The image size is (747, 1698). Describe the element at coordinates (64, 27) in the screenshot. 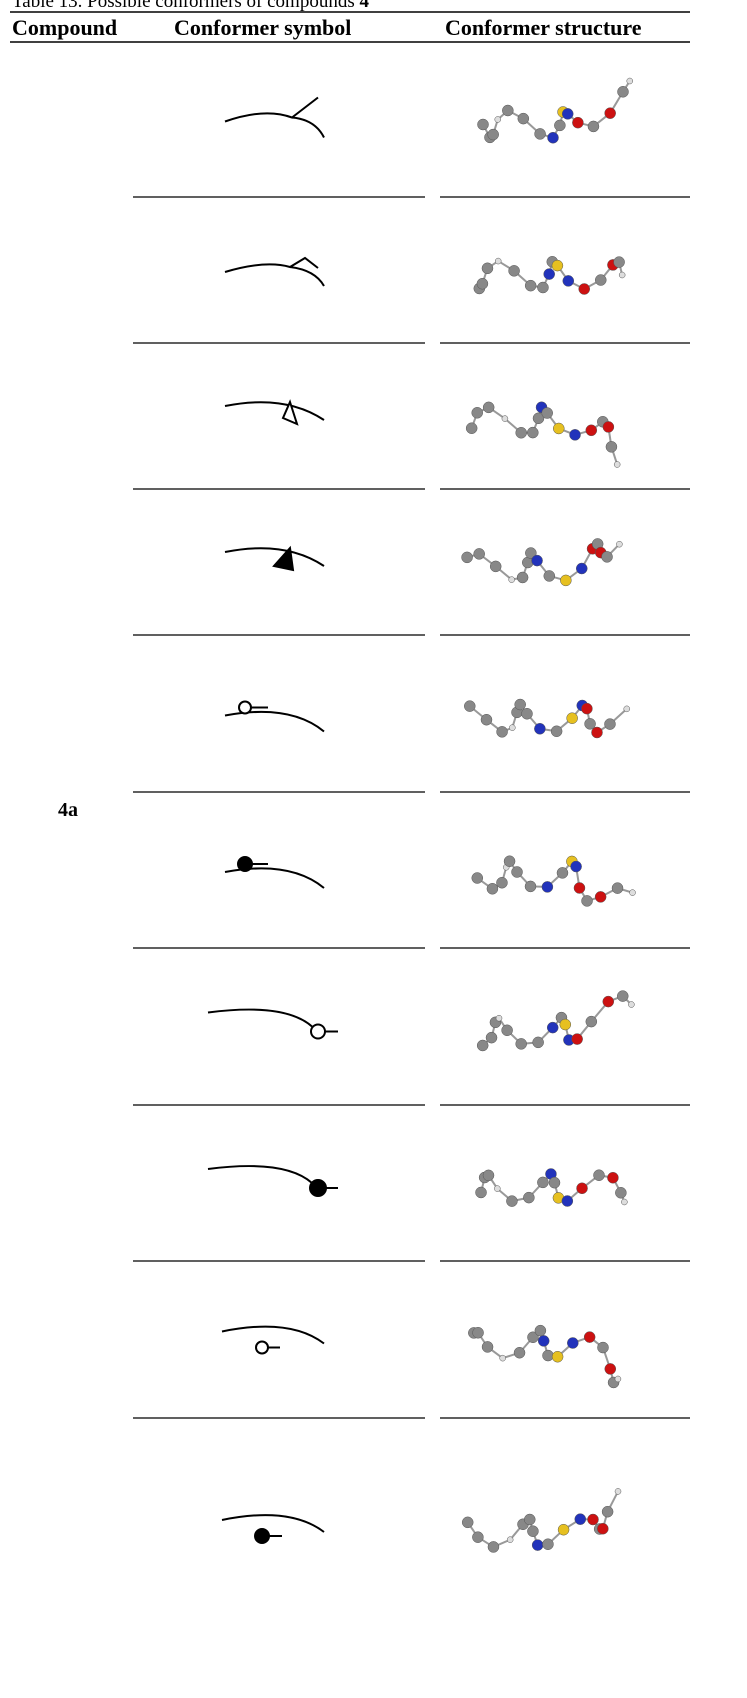

I see `header: Compound` at that location.